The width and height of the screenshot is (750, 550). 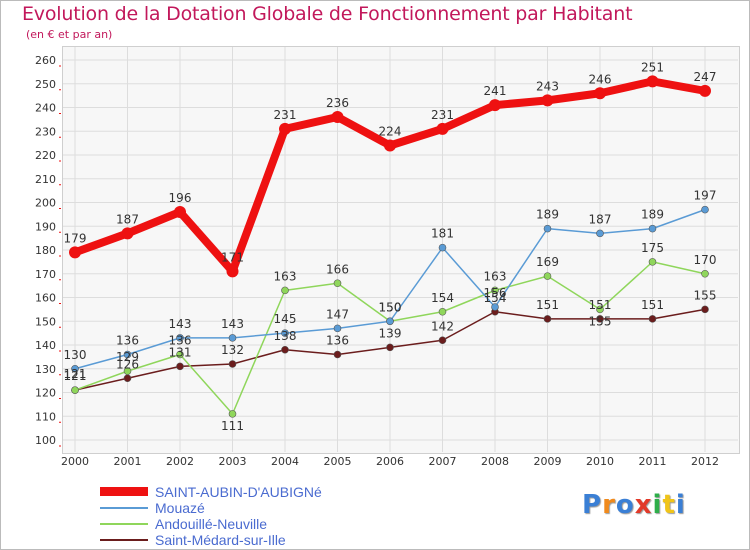 What do you see at coordinates (250, 492) in the screenshot?
I see `legend-item-saint-aubin: SAINT-AUBIN-D'AUBIGNé` at bounding box center [250, 492].